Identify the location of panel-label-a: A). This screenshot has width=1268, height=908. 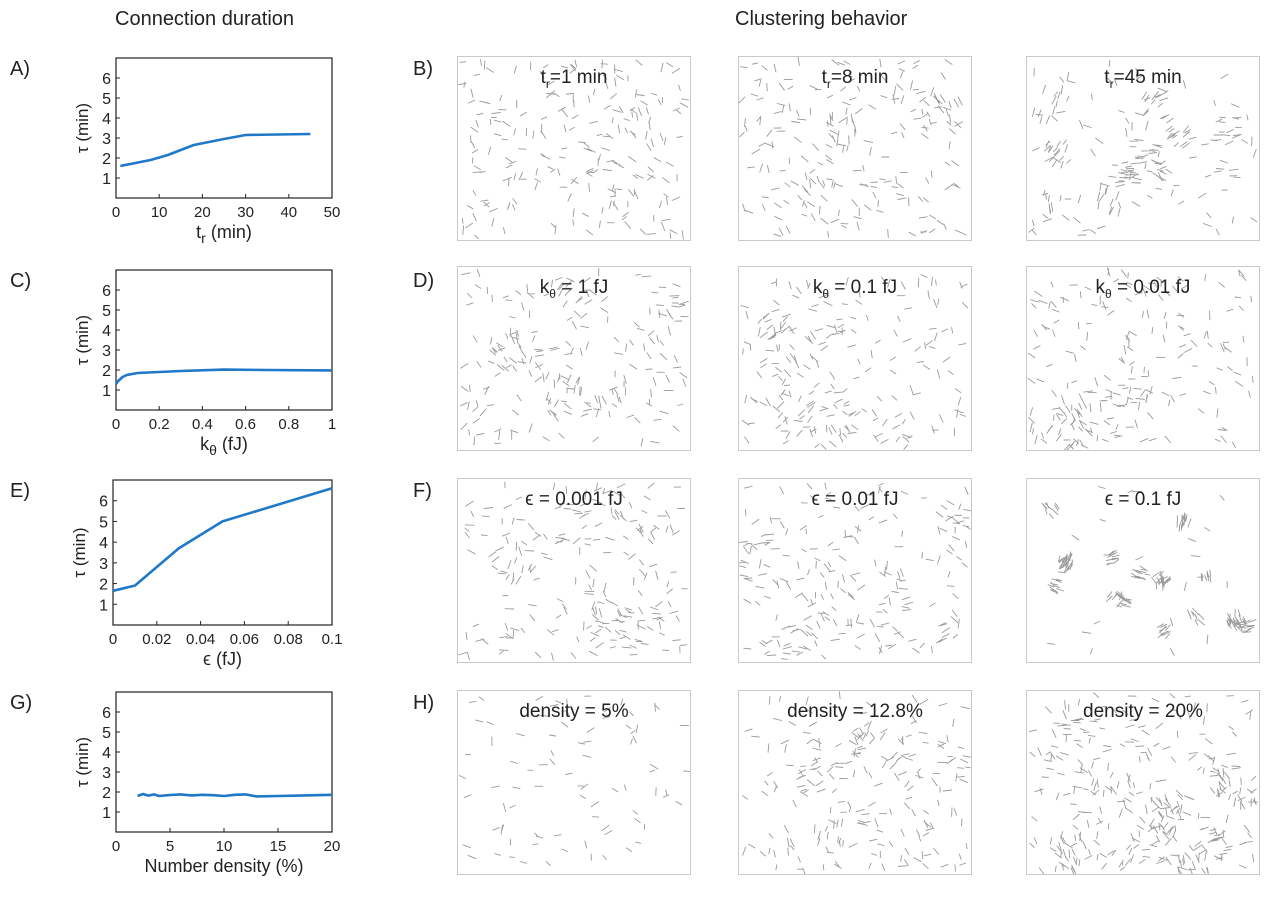
(20, 69).